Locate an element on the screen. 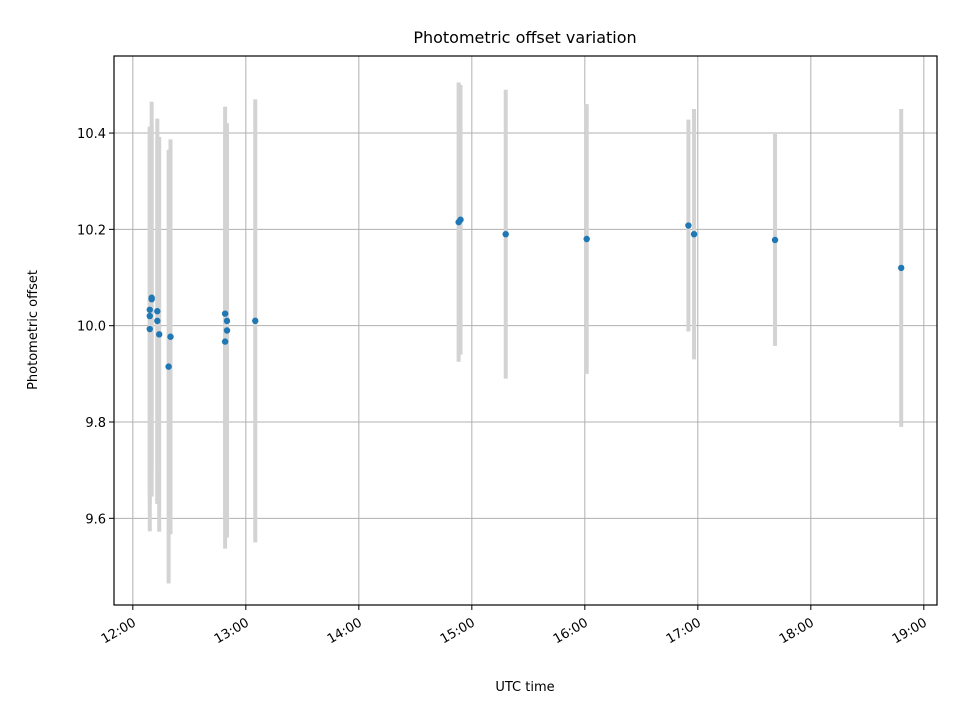 This screenshot has width=960, height=720. y-tick-label: 10.0 is located at coordinates (91, 327).